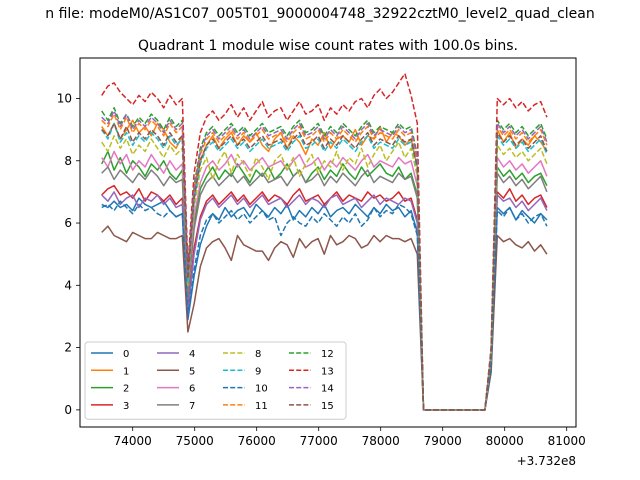  Describe the element at coordinates (126, 354) in the screenshot. I see `legend-label-0: 0` at that location.